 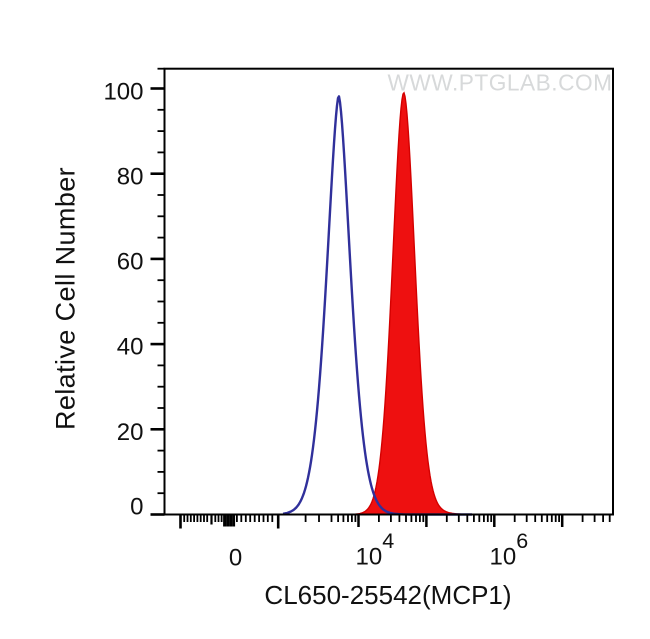 I want to click on svg-text: 80, so click(x=130, y=176).